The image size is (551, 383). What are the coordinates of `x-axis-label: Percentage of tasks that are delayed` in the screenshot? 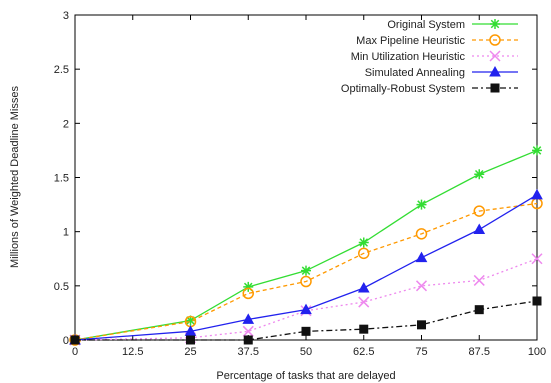 It's located at (305, 376).